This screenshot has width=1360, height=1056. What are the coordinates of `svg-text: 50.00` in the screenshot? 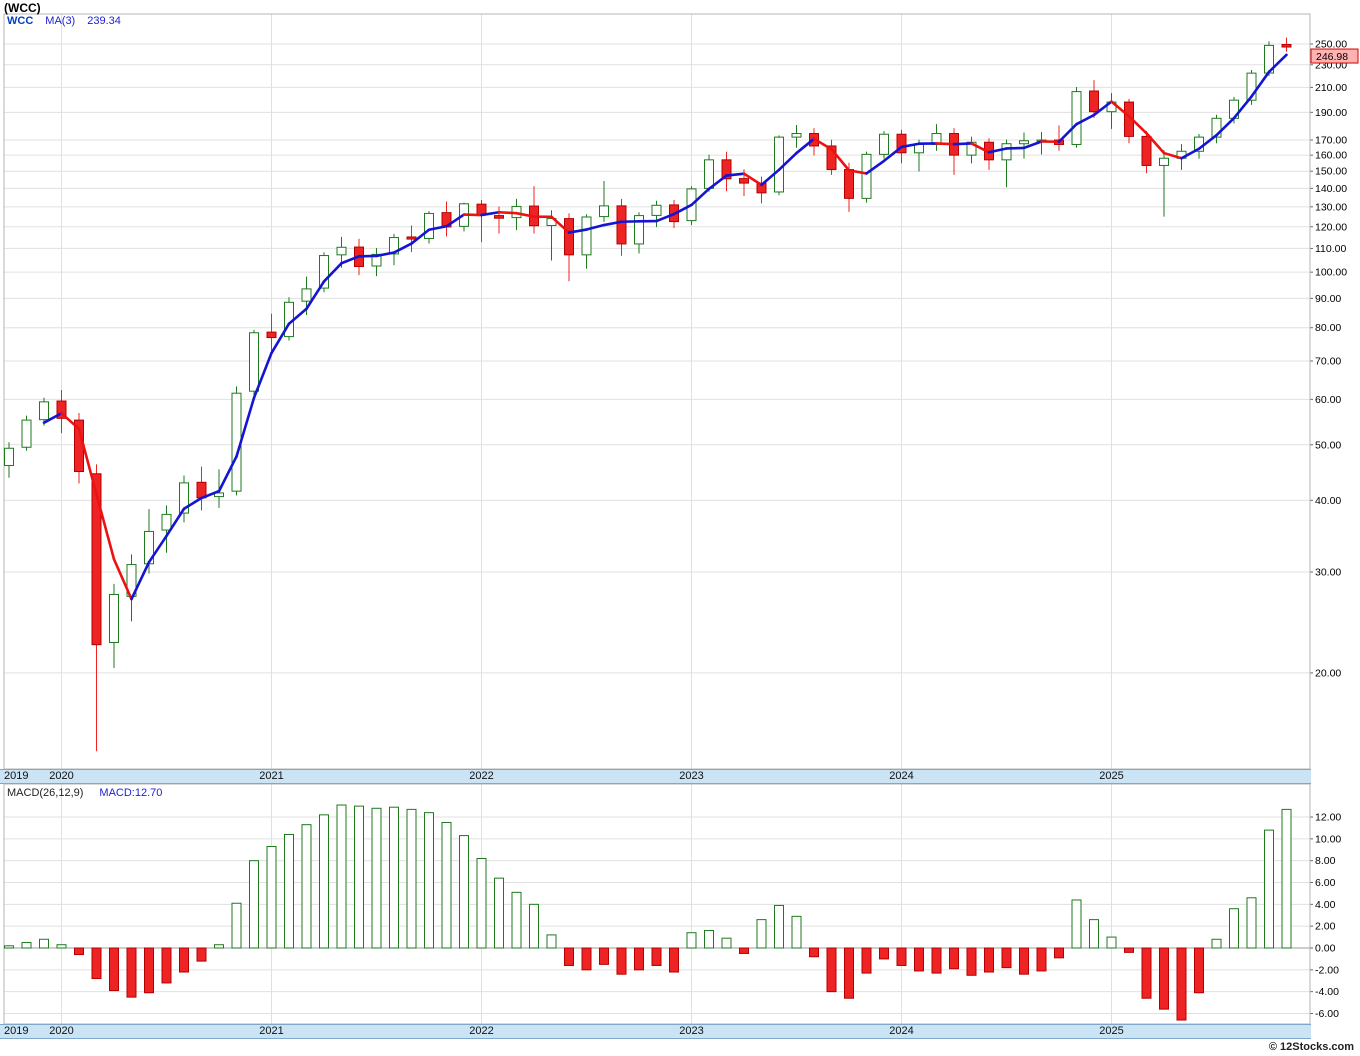 It's located at (1328, 445).